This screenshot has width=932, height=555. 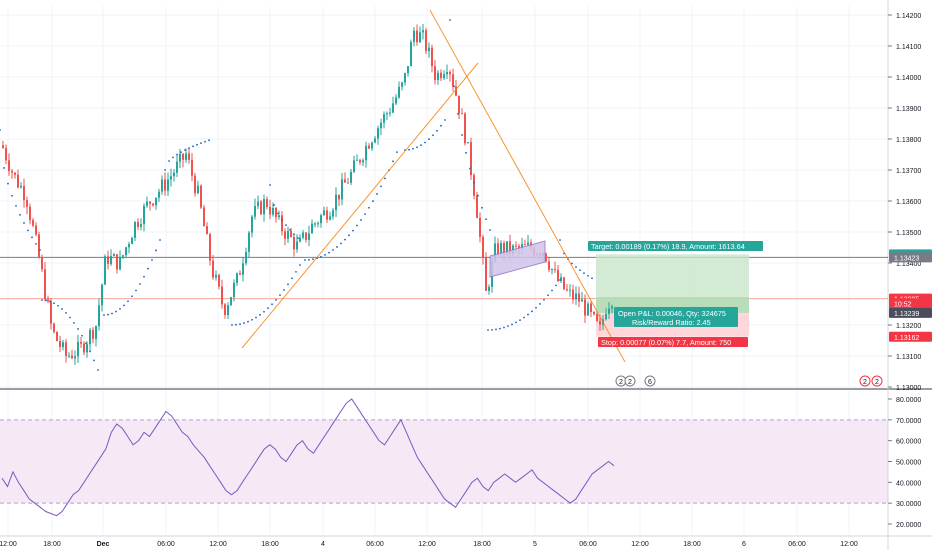 What do you see at coordinates (908, 202) in the screenshot?
I see `y-tick-label: 1.13600` at bounding box center [908, 202].